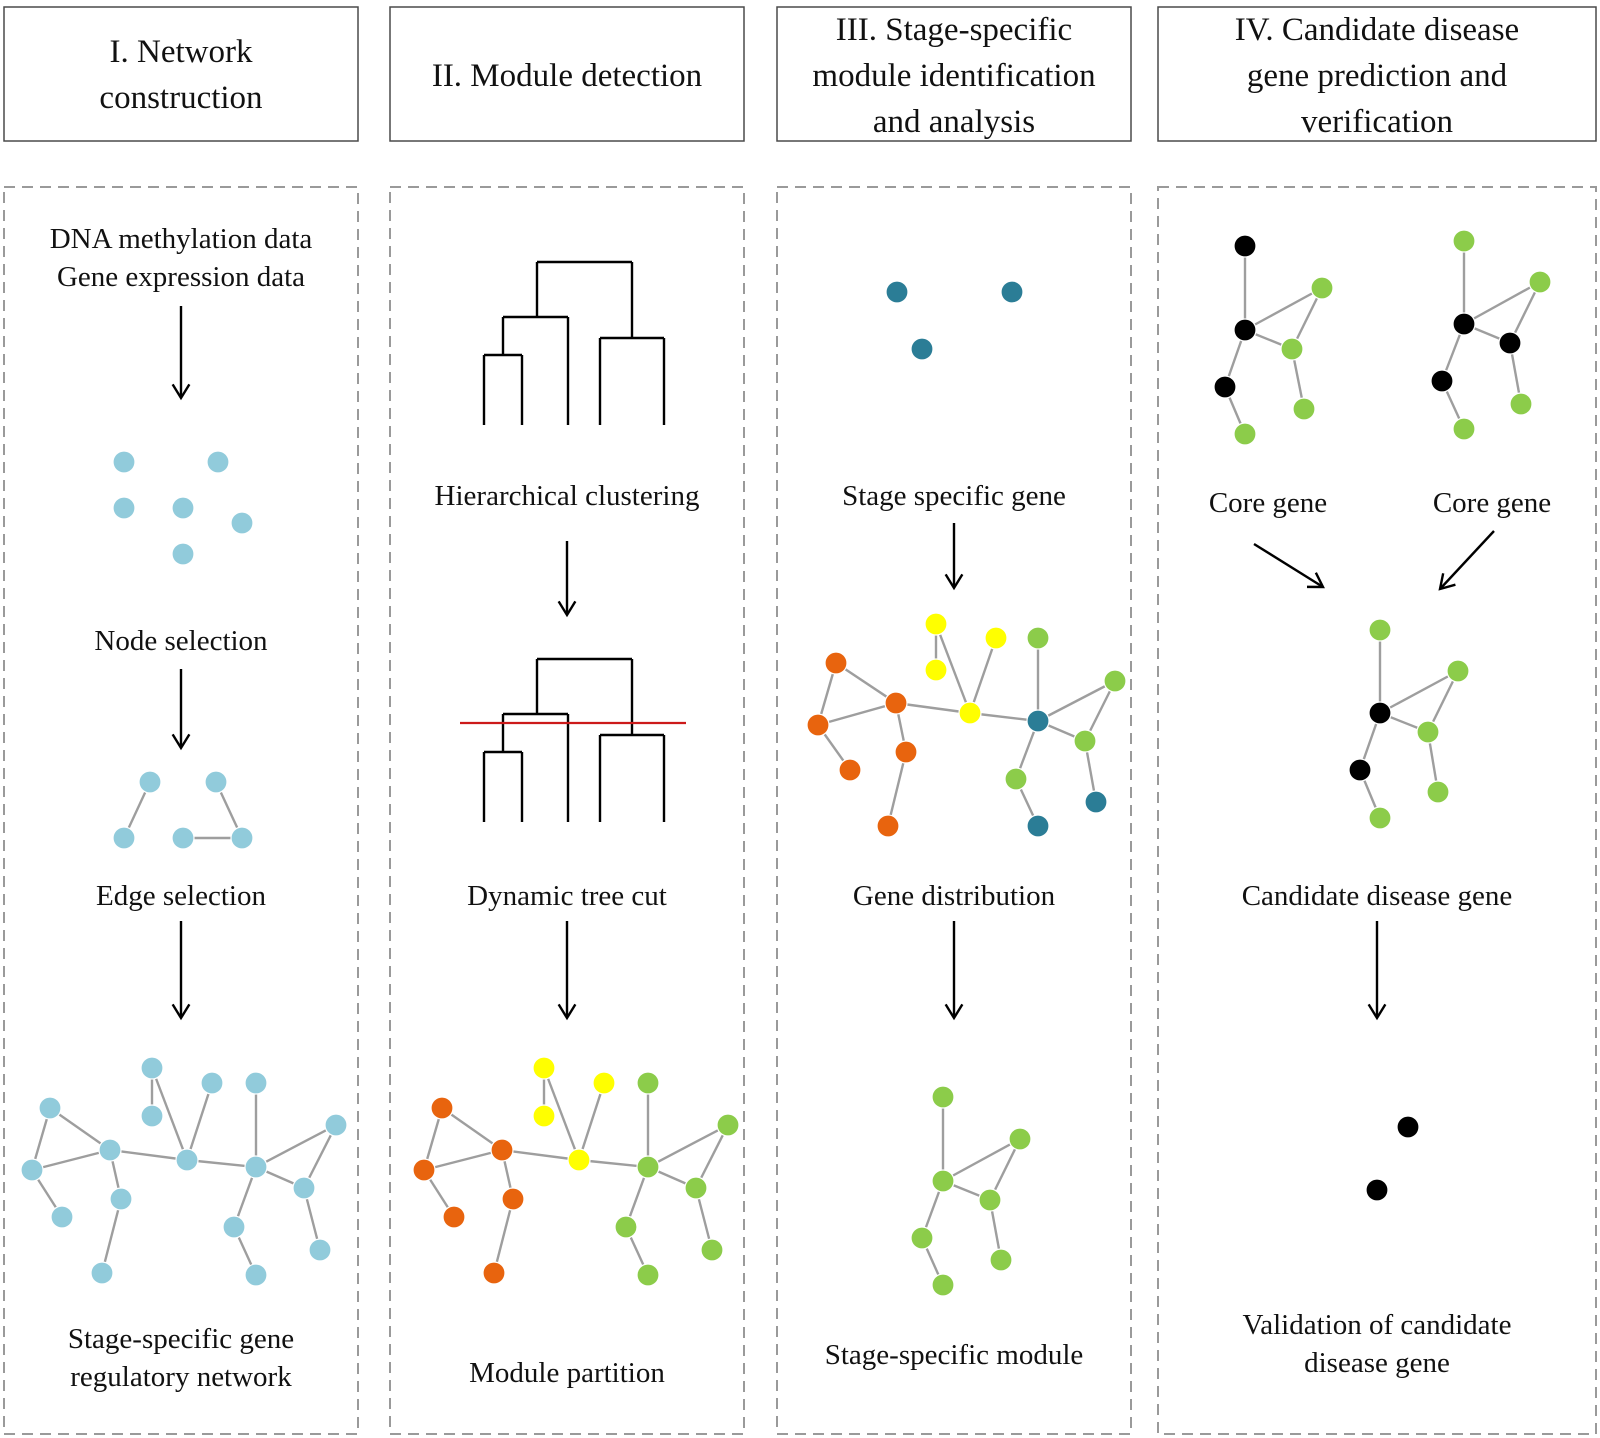 This screenshot has height=1438, width=1600. I want to click on input-data-label-line-1: DNA methylation data, so click(181, 239).